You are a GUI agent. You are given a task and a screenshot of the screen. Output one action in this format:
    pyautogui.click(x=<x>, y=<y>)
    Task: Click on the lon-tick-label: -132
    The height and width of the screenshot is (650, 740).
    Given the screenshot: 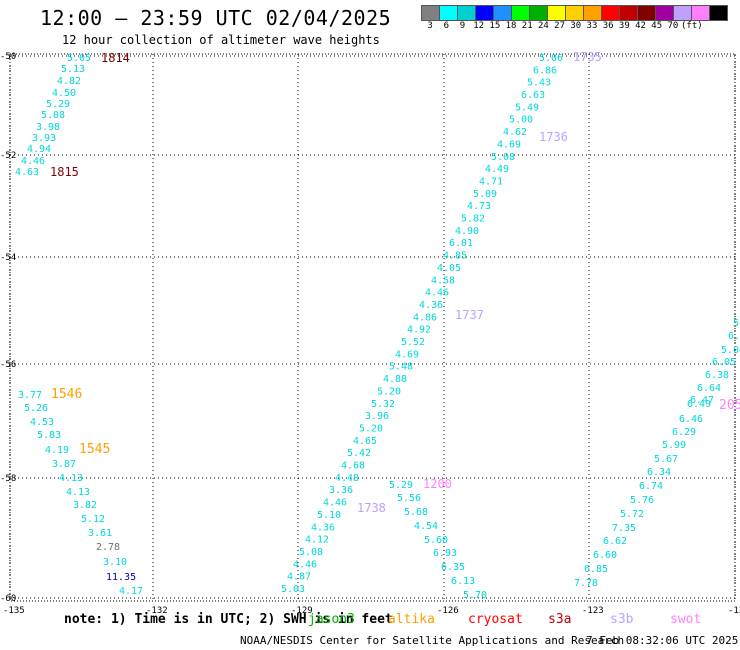 What is the action you would take?
    pyautogui.click(x=157, y=611)
    